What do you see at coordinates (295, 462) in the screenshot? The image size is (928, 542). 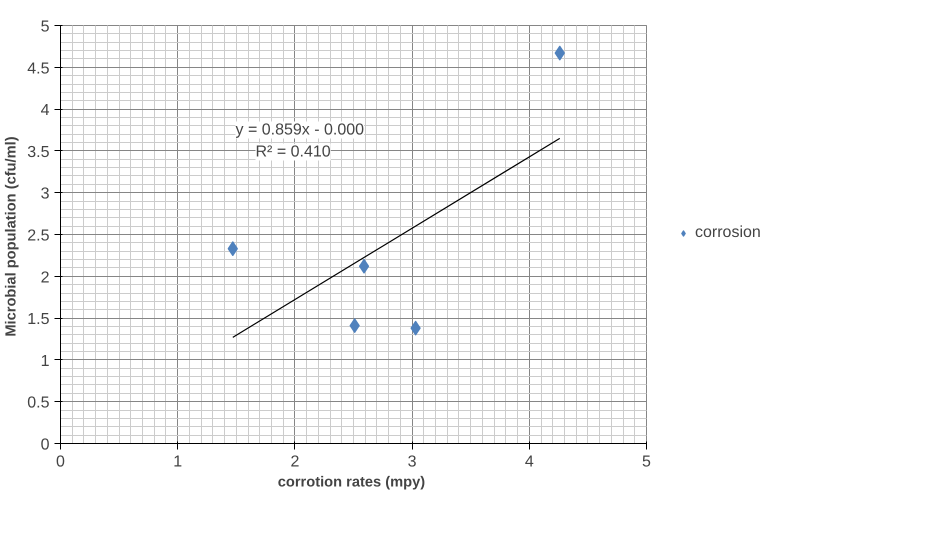 I see `x-tick-label: 2` at bounding box center [295, 462].